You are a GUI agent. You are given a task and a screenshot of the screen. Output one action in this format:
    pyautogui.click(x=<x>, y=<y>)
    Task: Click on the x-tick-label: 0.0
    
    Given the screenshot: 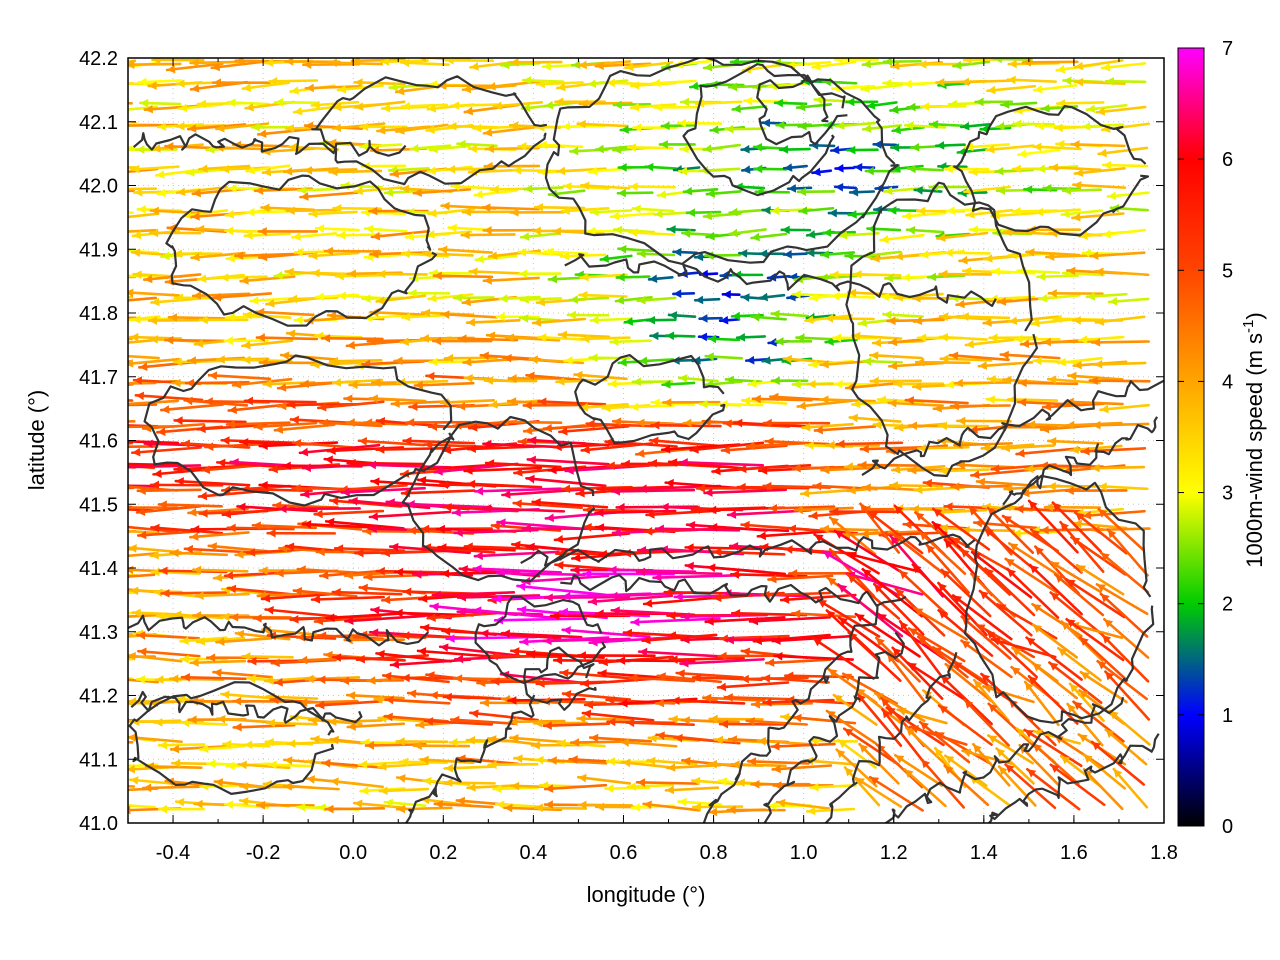 What is the action you would take?
    pyautogui.click(x=353, y=853)
    